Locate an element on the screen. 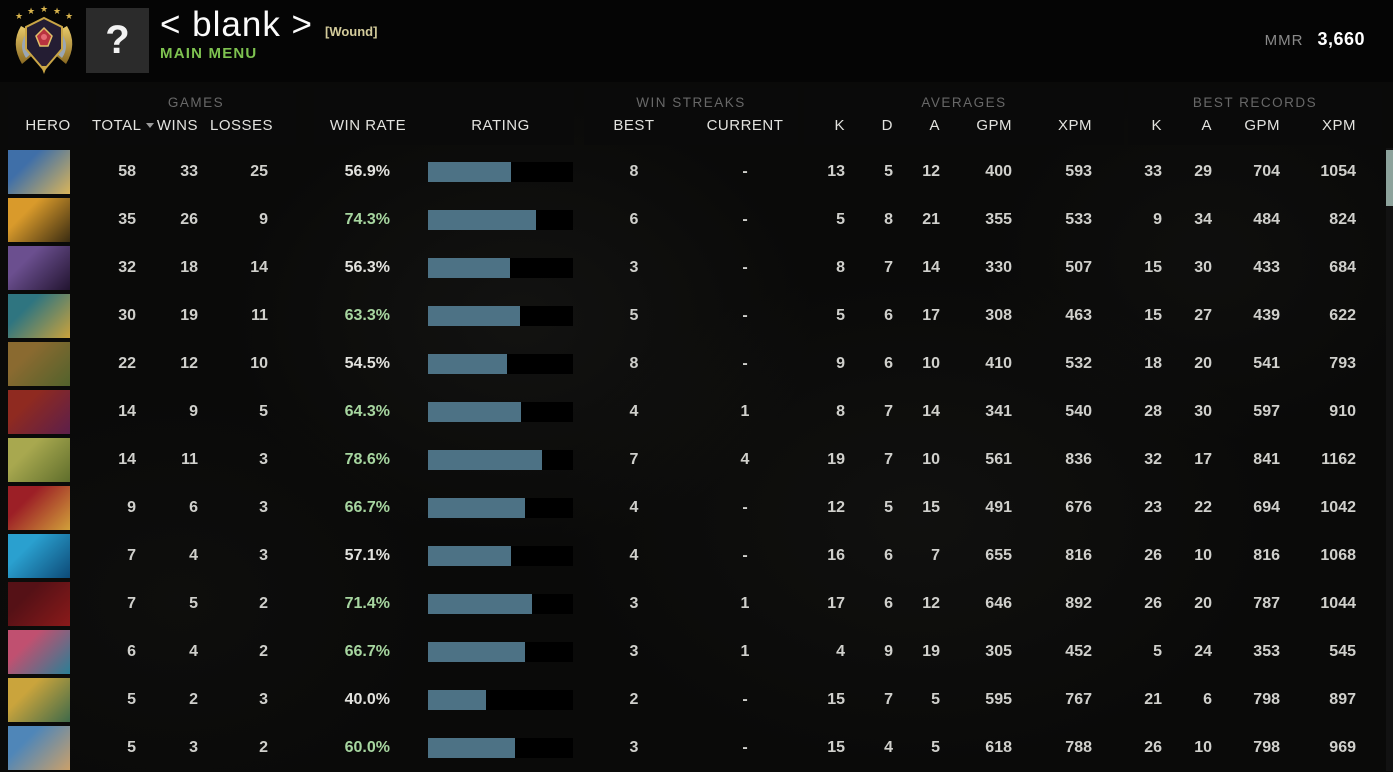  scrollbar-track is located at coordinates (1389, 459).